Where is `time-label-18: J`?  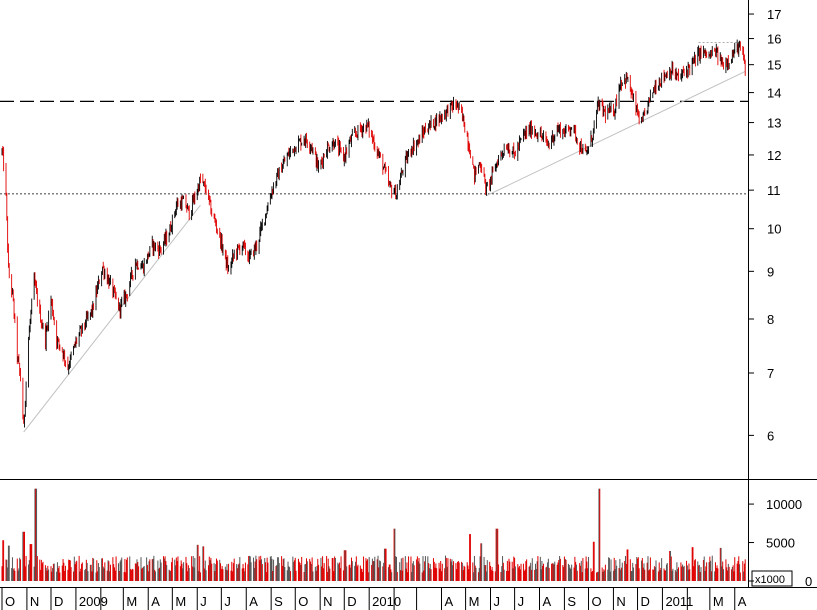
time-label-18: J is located at coordinates (521, 601).